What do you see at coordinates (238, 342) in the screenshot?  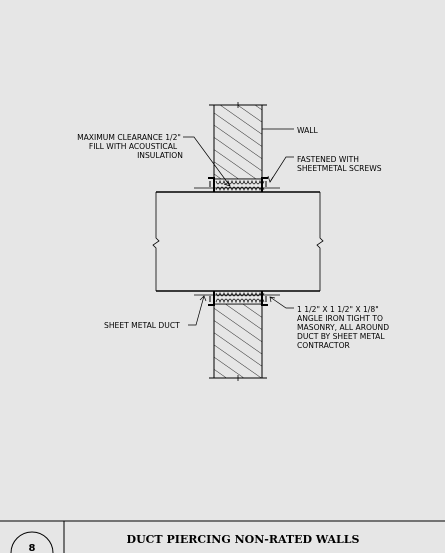 I see `wall-lower` at bounding box center [238, 342].